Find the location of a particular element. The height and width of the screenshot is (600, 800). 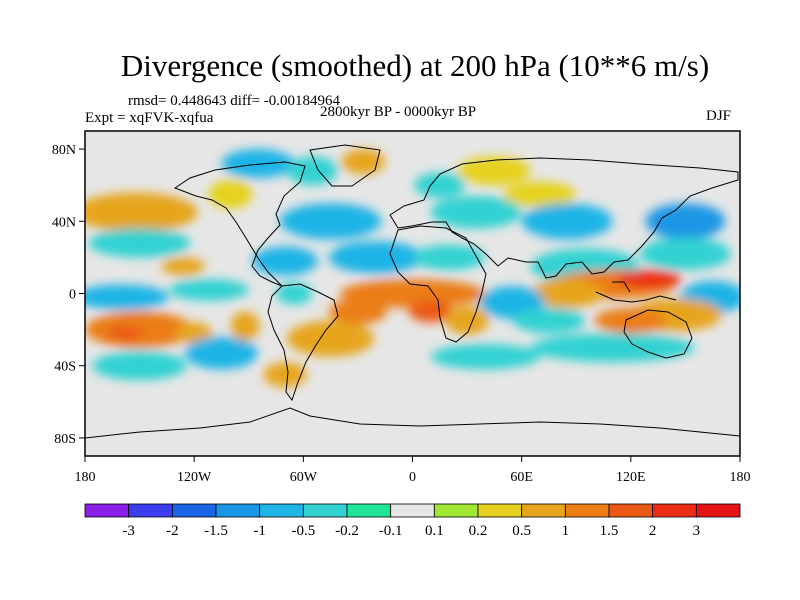

x-axis: 180 120W 60W 0 60E 120E 180 is located at coordinates (413, 470).